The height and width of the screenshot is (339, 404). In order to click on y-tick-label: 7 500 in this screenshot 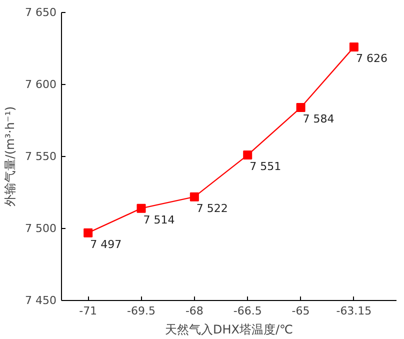, I will do `click(41, 228)`.